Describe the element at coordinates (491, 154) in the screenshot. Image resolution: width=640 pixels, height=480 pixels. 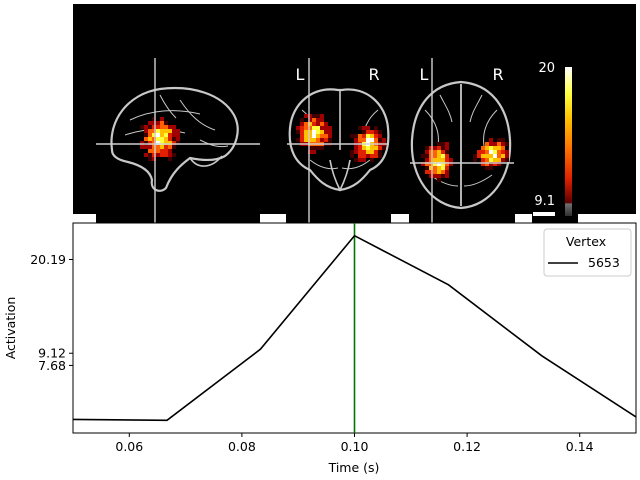
I see `axial-right-activation-blob` at that location.